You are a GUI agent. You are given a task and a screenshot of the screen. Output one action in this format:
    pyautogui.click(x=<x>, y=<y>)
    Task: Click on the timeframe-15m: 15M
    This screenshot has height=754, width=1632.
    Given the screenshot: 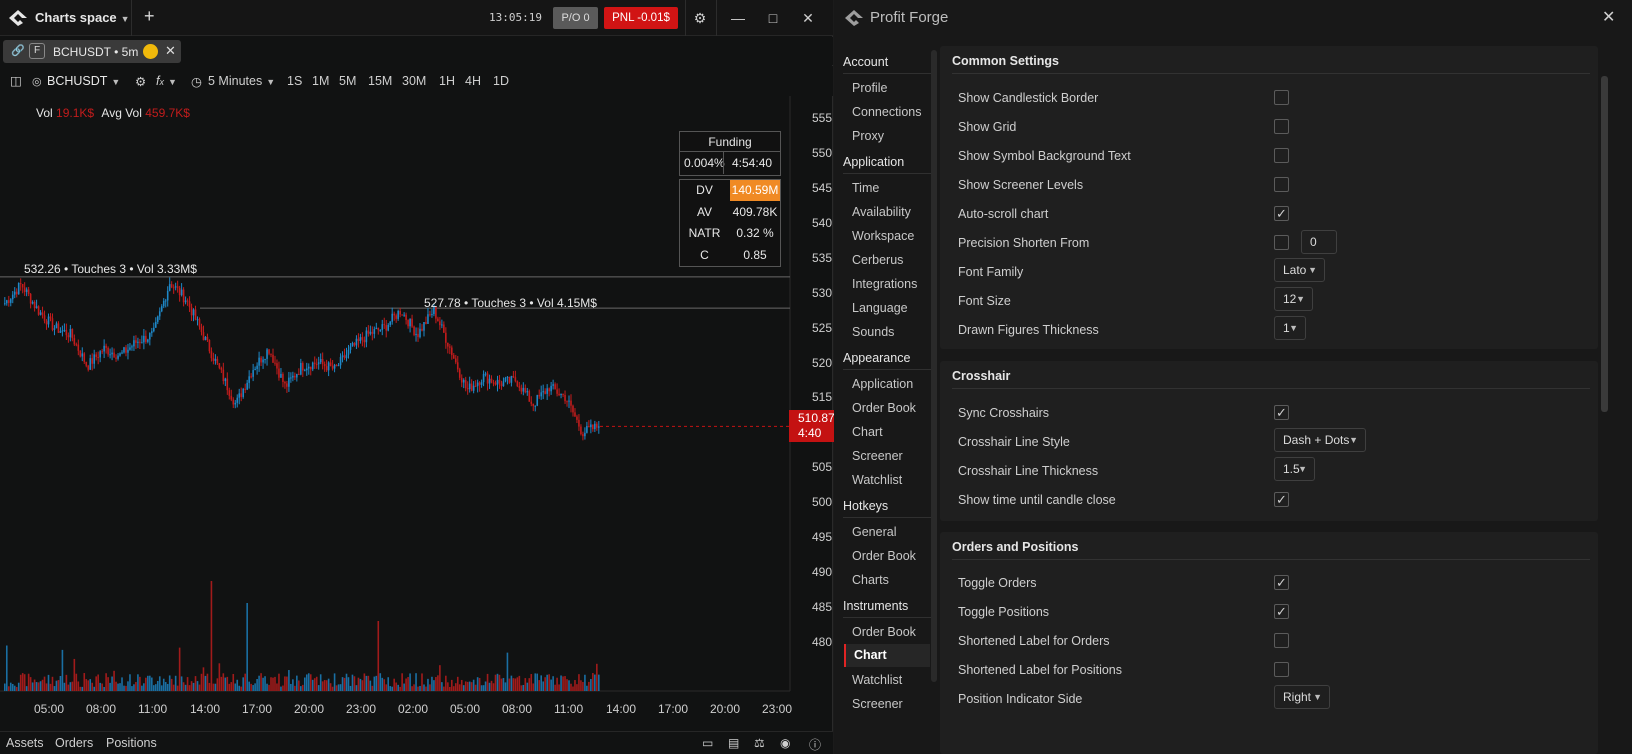 What is the action you would take?
    pyautogui.click(x=380, y=81)
    